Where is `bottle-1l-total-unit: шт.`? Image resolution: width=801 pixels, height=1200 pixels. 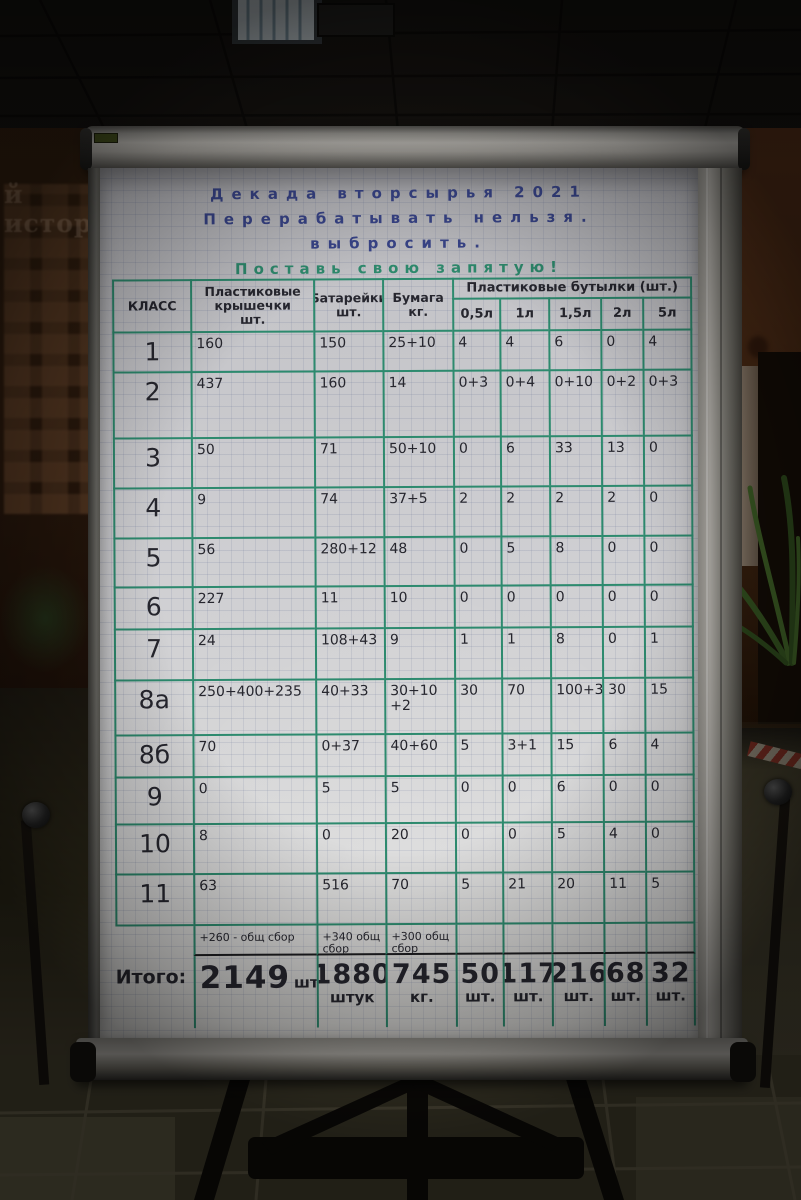
bottle-1l-total-unit: шт. is located at coordinates (528, 996).